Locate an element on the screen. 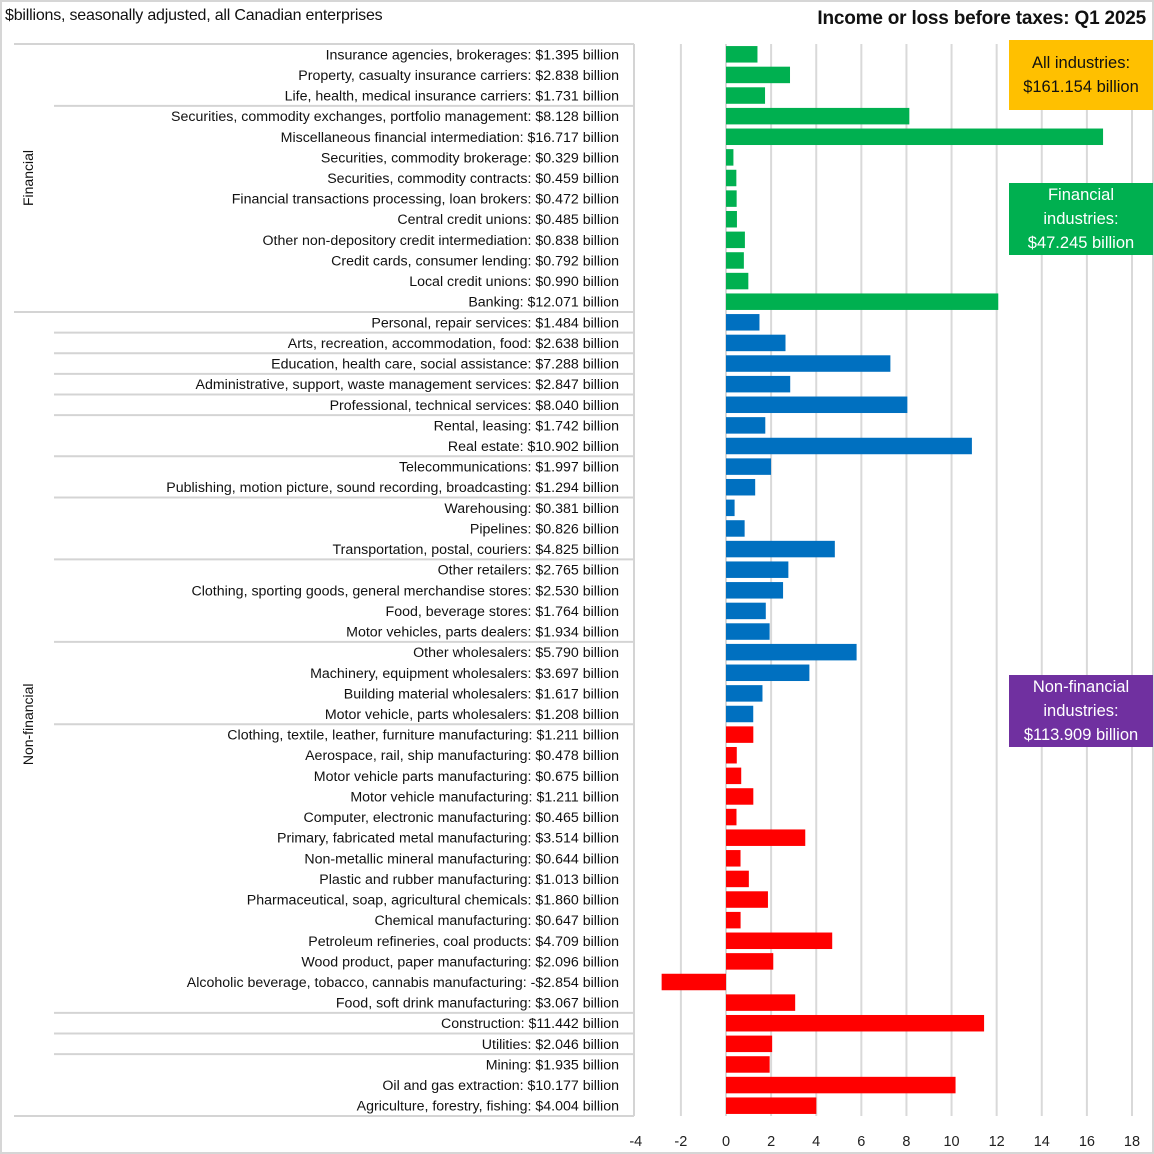 This screenshot has width=1154, height=1154. category-name: Non-metallic mineral manufacturing: is located at coordinates (419, 859).